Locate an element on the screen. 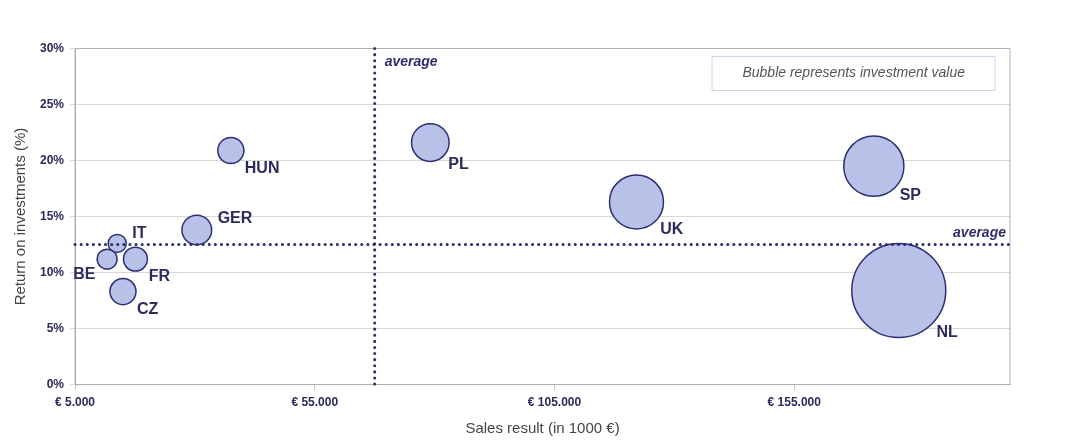  y-tick-label: 15% is located at coordinates (52, 215).